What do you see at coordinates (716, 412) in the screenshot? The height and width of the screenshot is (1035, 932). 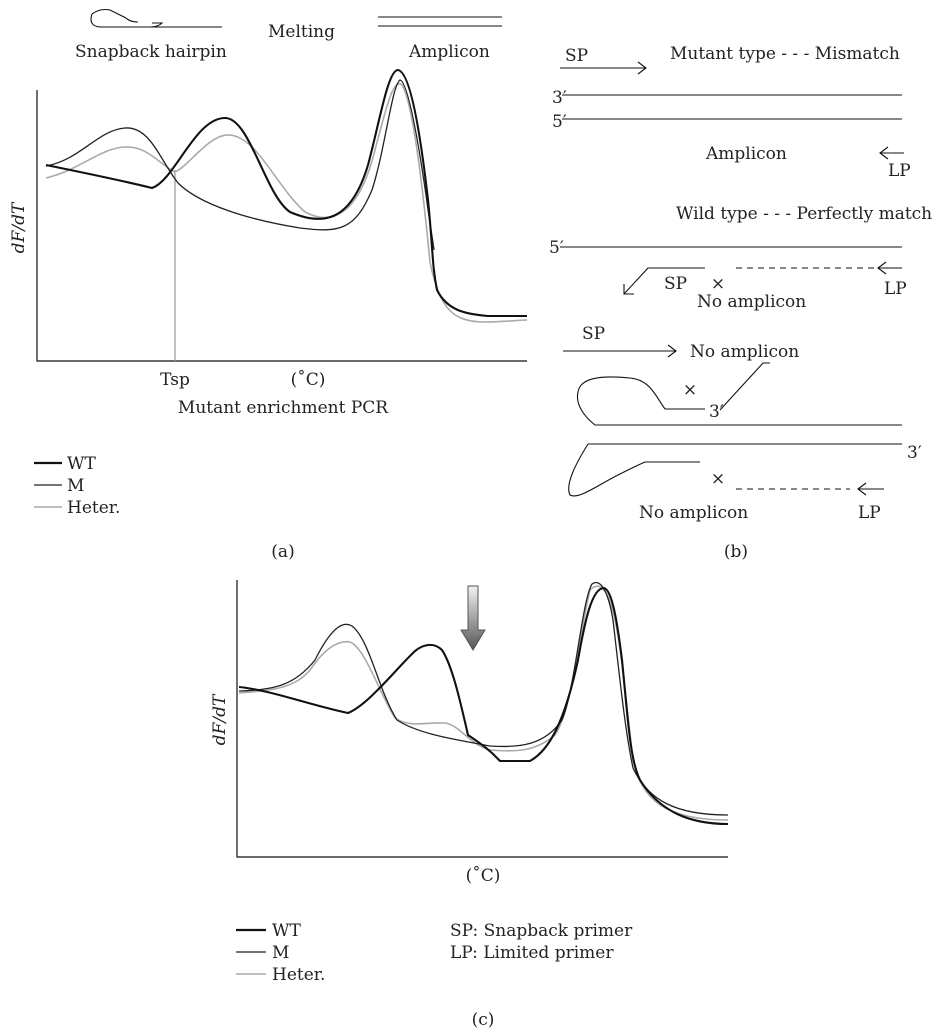 I see `strand-3c-label: 3′` at bounding box center [716, 412].